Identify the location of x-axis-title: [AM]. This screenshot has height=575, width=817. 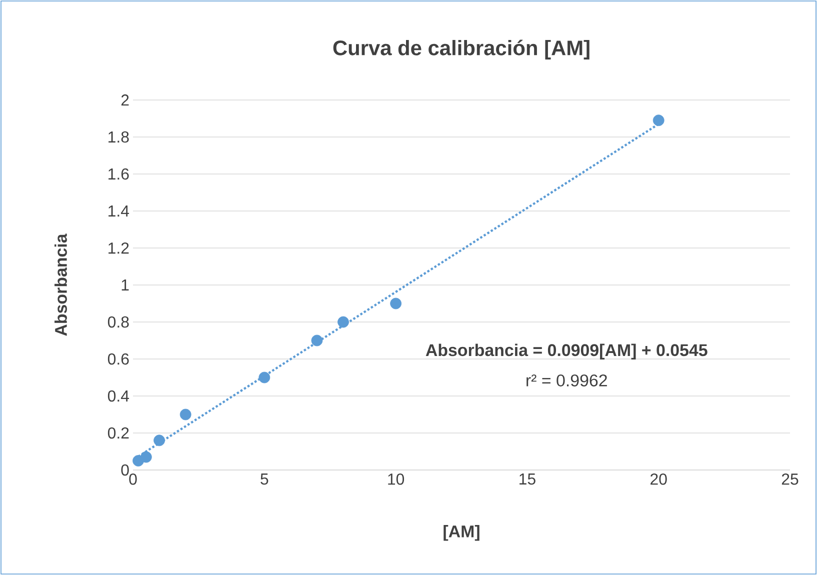
(462, 533).